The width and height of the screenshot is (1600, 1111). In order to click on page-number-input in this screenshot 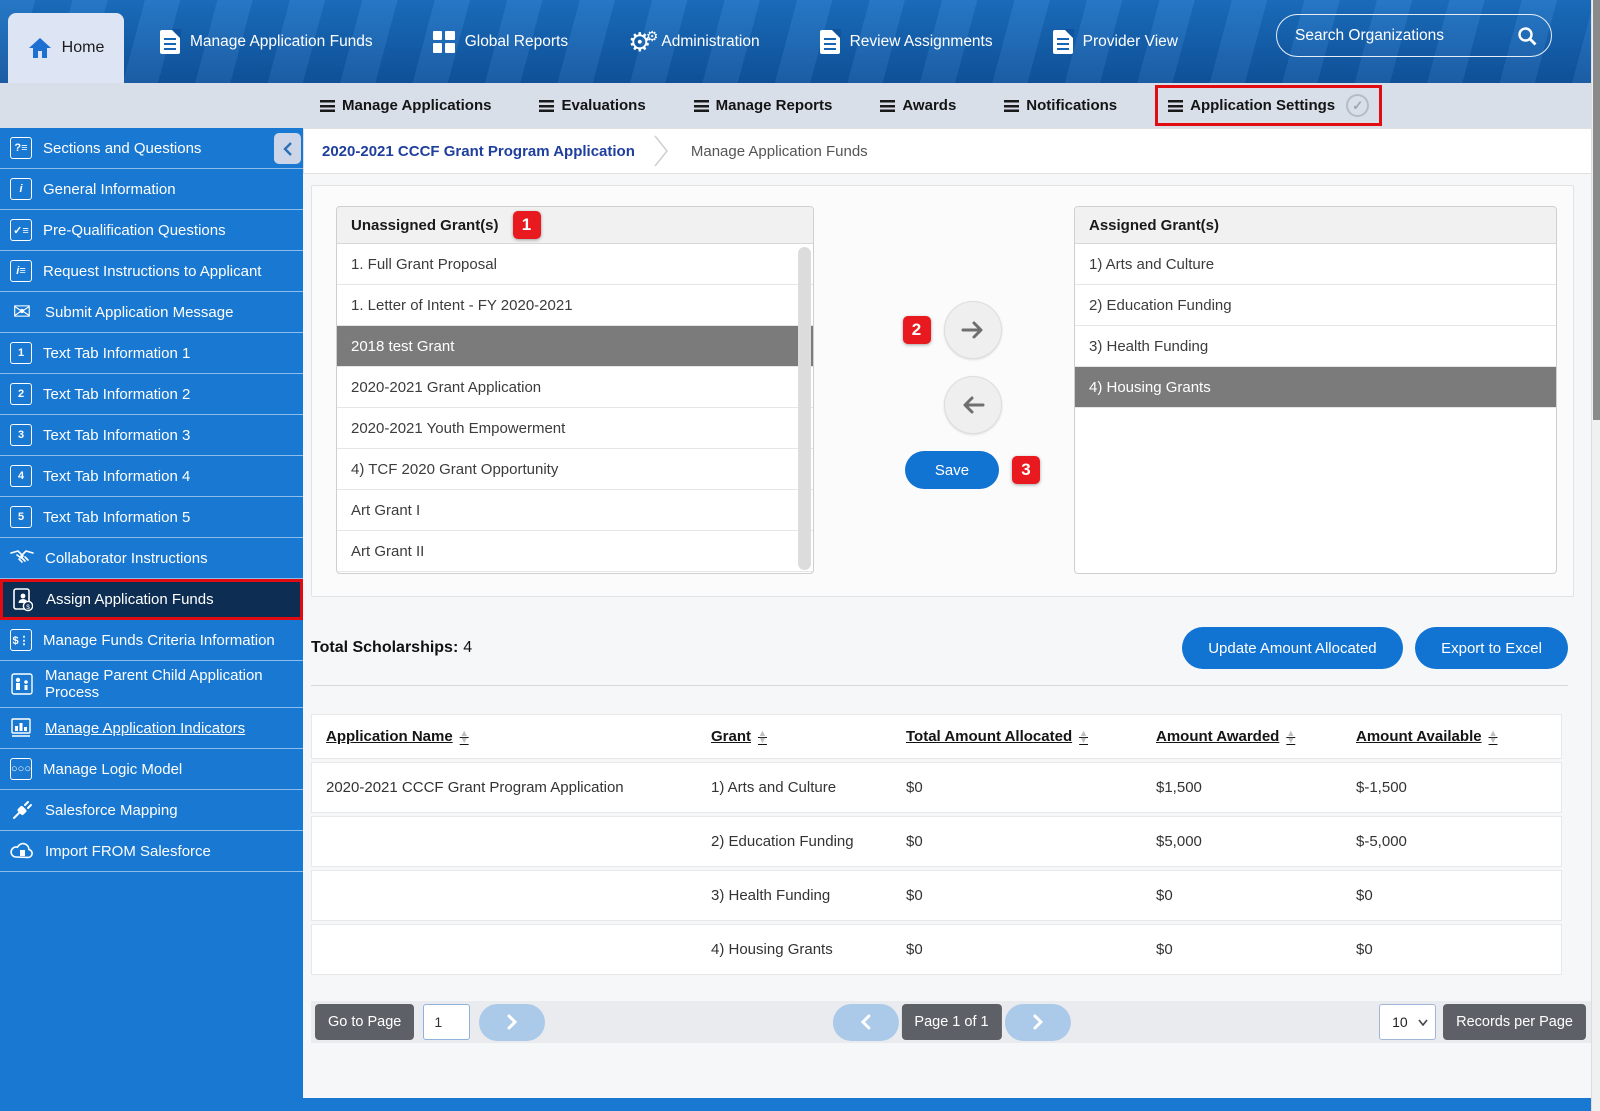, I will do `click(447, 1022)`.